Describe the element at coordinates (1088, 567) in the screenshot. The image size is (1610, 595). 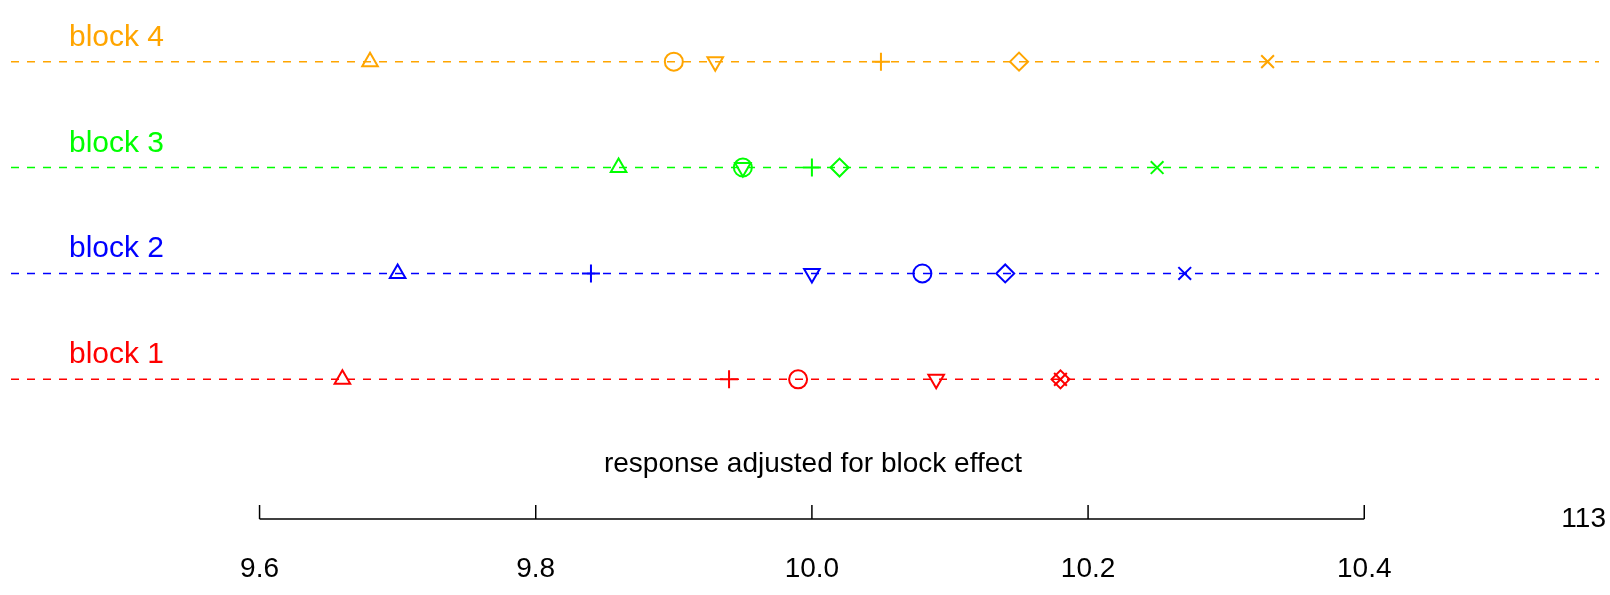
I see `x-tick-label: 10.2` at that location.